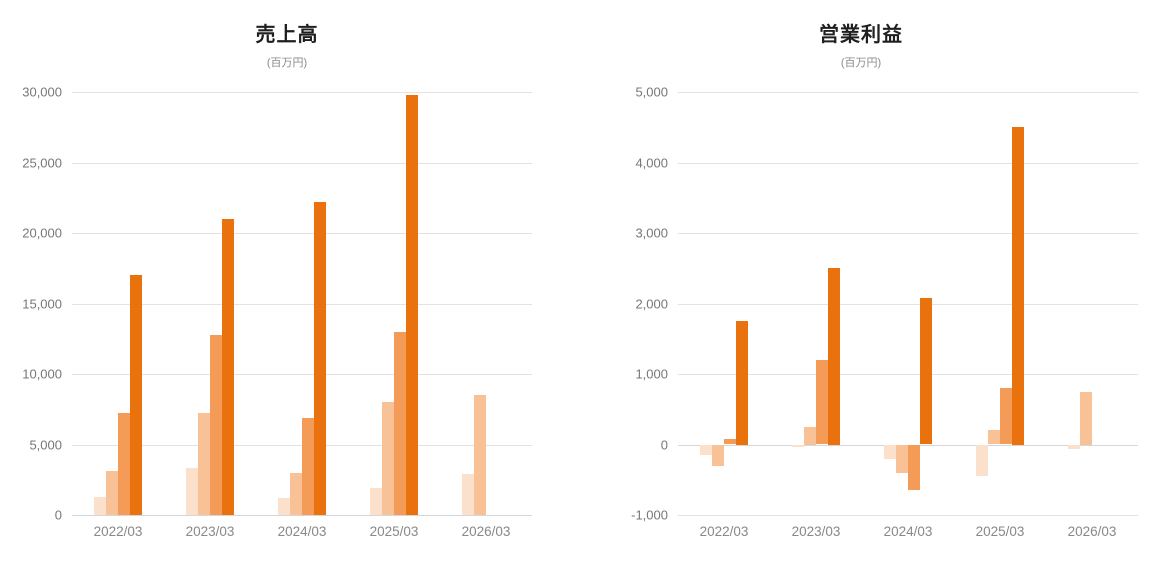 This screenshot has height=568, width=1149. I want to click on y-axis-tick-label: 20,000, so click(42, 233).